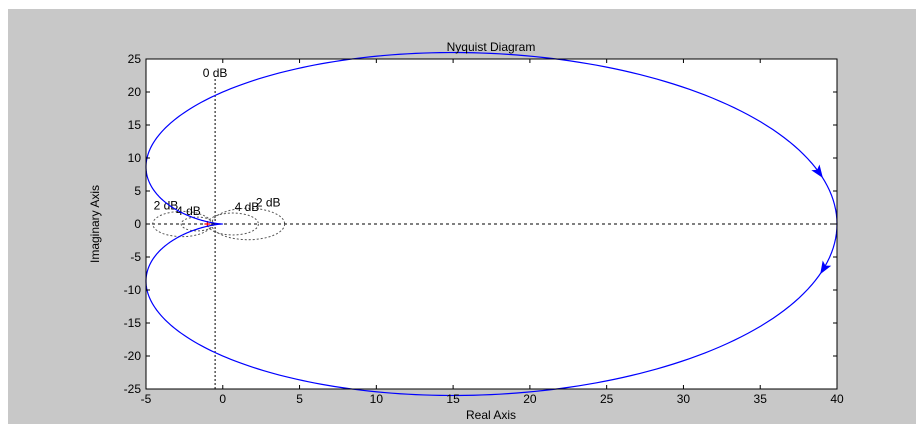 This screenshot has height=432, width=919. I want to click on y-tick-label: 10, so click(135, 158).